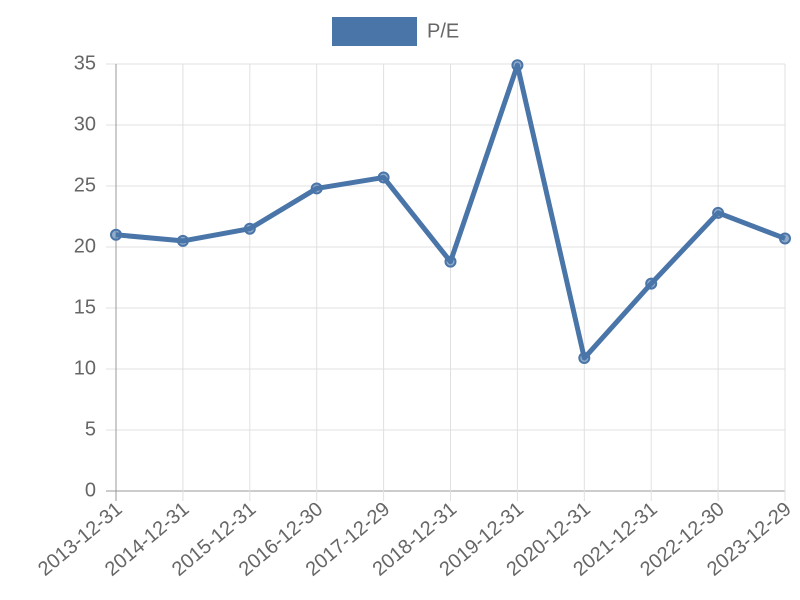  Describe the element at coordinates (374, 31) in the screenshot. I see `legend-swatch` at that location.